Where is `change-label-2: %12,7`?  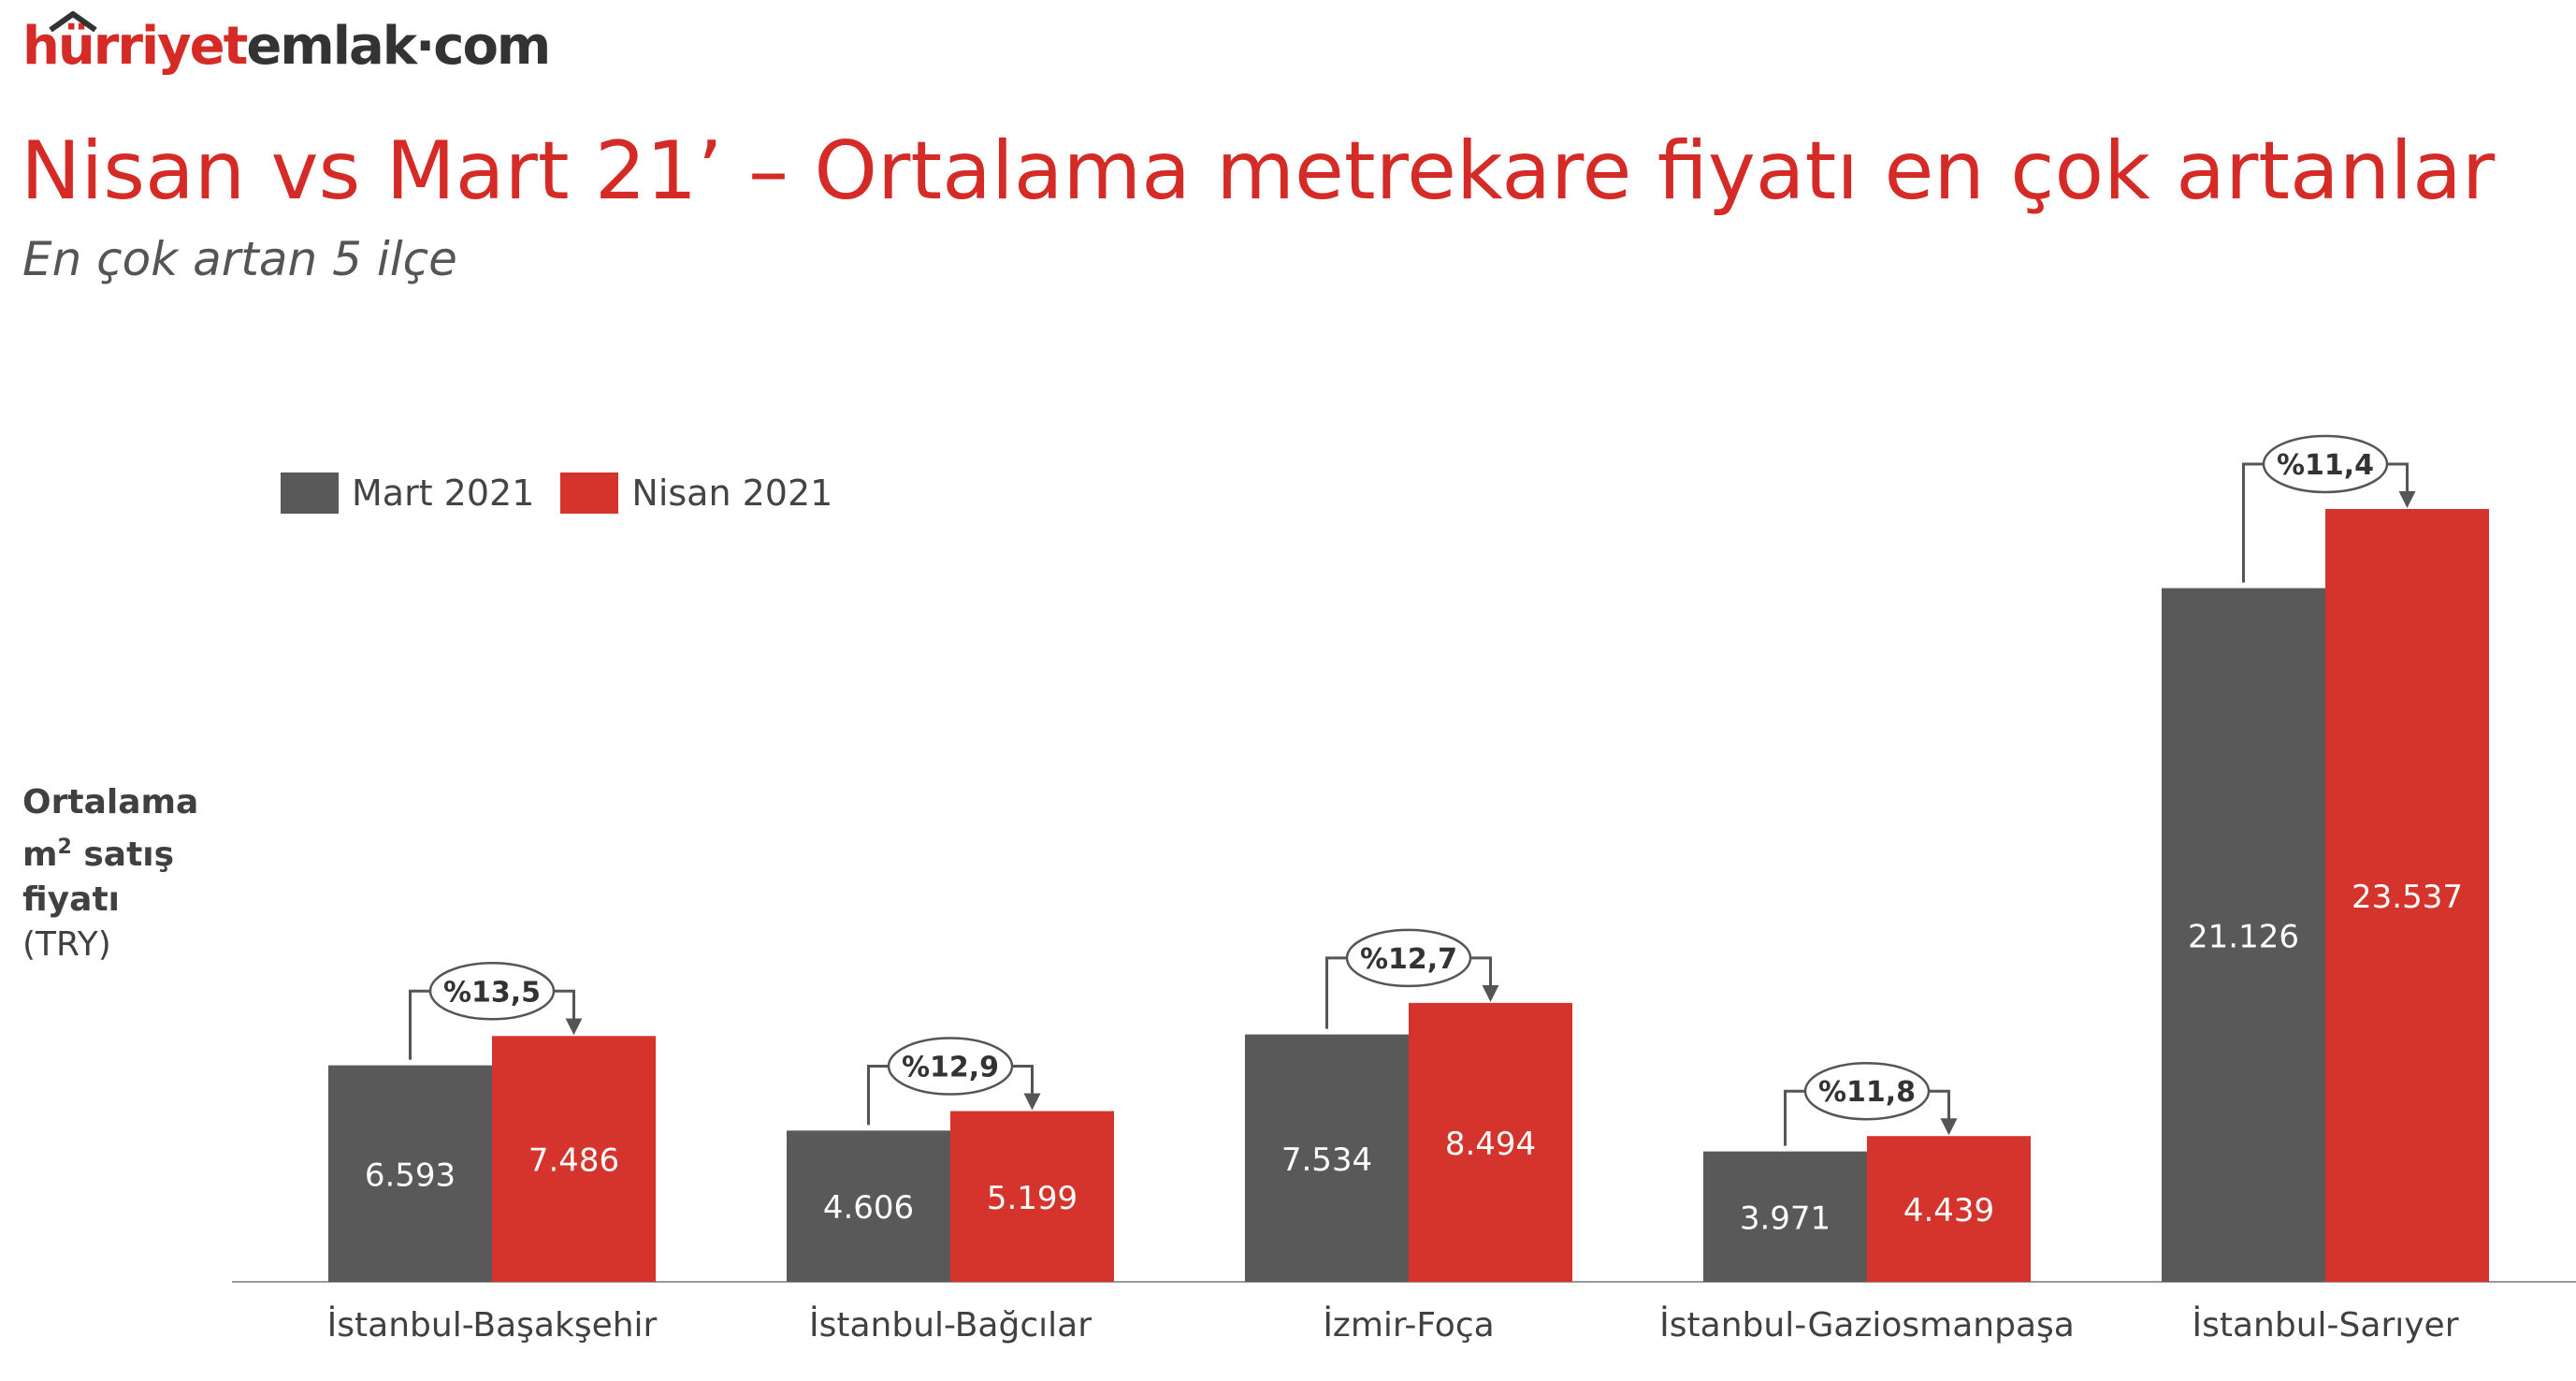 change-label-2: %12,7 is located at coordinates (1408, 959).